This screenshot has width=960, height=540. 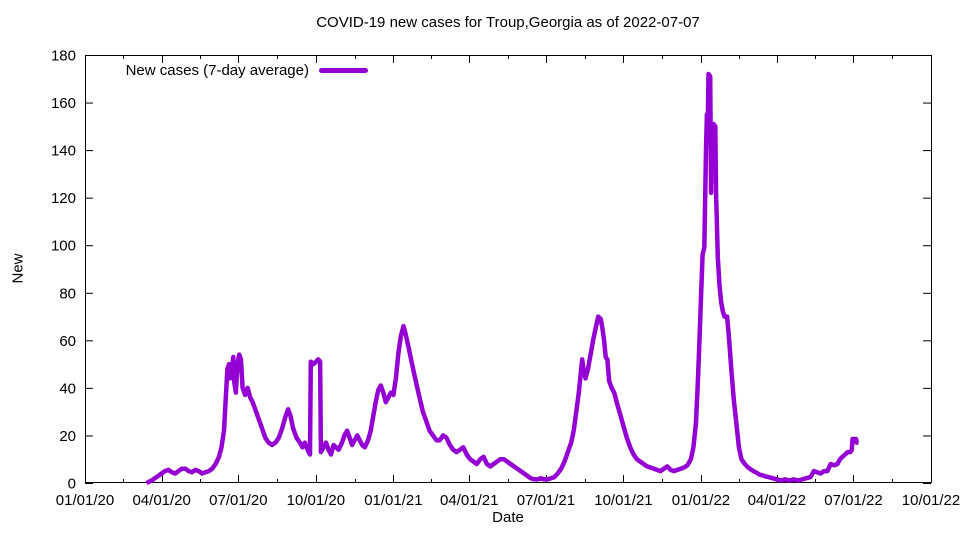 I want to click on svg-text: 01/01/21, so click(x=393, y=500).